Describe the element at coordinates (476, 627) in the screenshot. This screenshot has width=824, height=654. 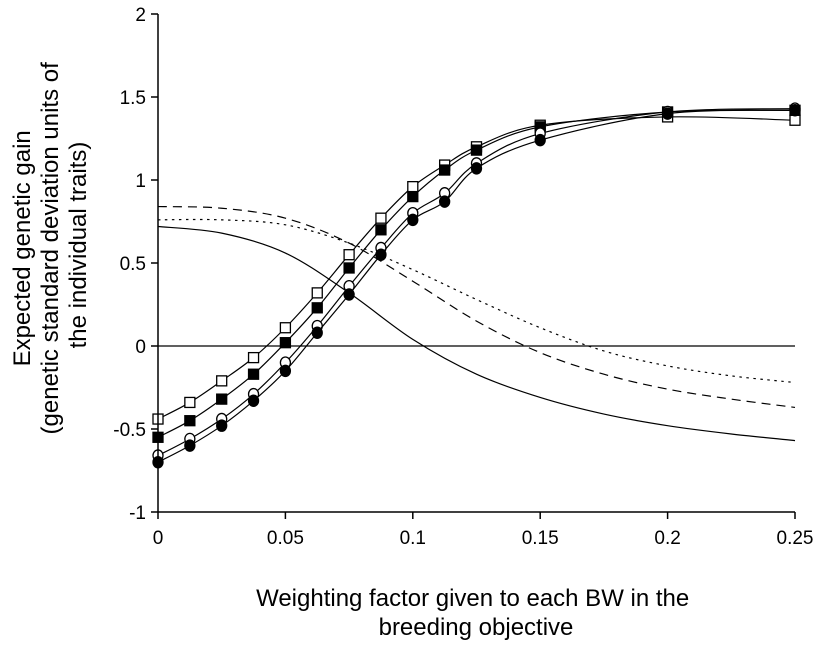
I see `x-axis-title-line-2: breeding objective` at that location.